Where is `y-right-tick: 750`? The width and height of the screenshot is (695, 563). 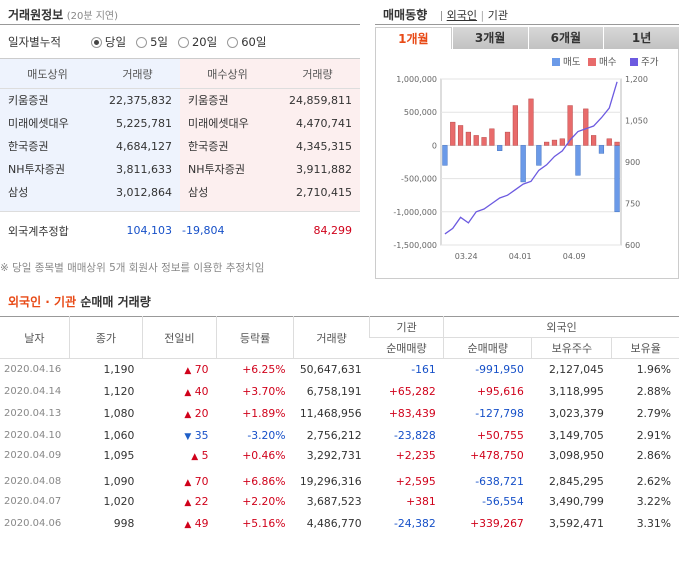 y-right-tick: 750 is located at coordinates (632, 204).